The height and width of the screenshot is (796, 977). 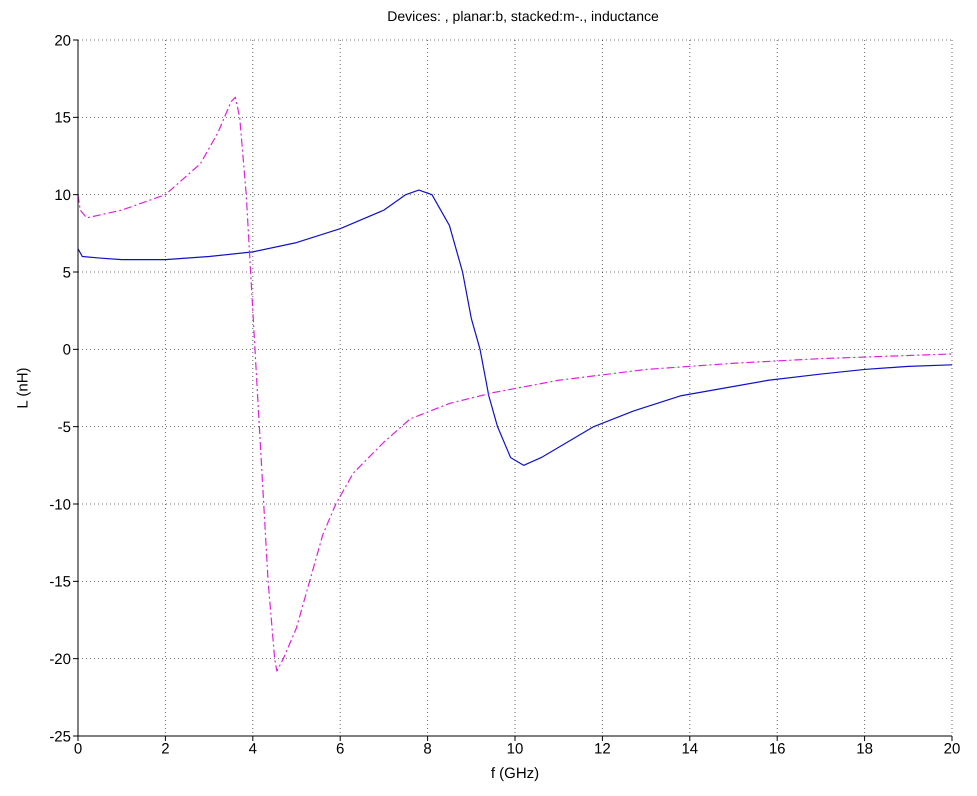 I want to click on chart-title: Devices: , planar:b, stacked:m-., inductance, so click(x=523, y=17).